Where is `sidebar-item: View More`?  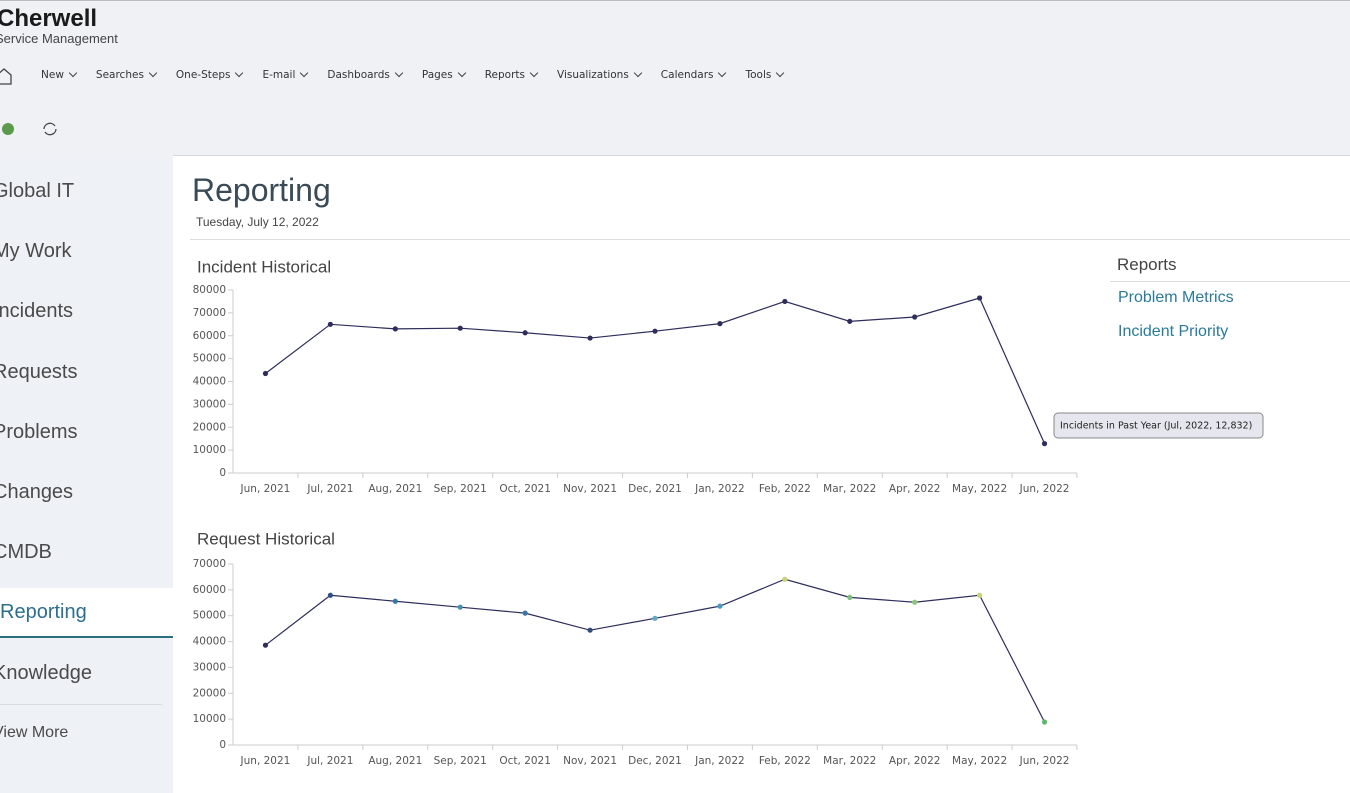 sidebar-item: View More is located at coordinates (34, 732).